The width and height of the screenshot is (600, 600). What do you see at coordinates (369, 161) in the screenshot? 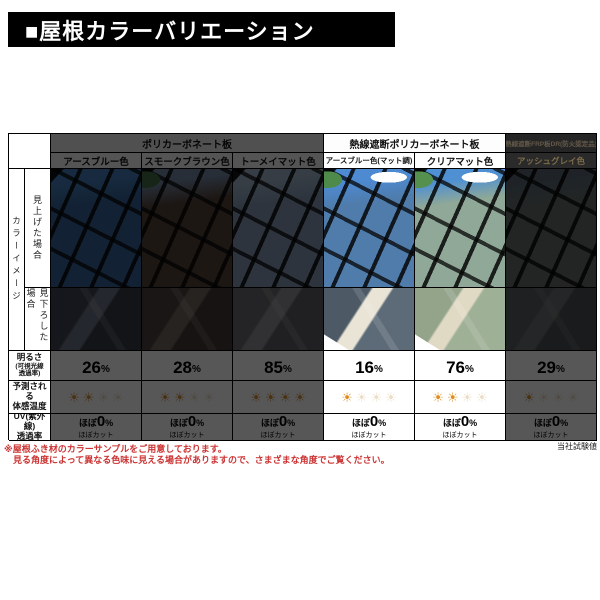
I see `column-header-earth-blue-matte: アースブルー色(マット調)` at bounding box center [369, 161].